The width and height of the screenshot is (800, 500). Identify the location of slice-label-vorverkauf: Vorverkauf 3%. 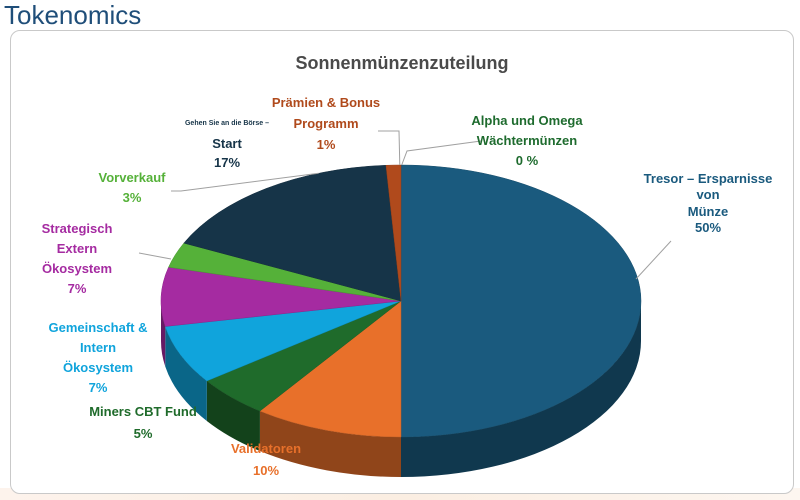
(132, 188).